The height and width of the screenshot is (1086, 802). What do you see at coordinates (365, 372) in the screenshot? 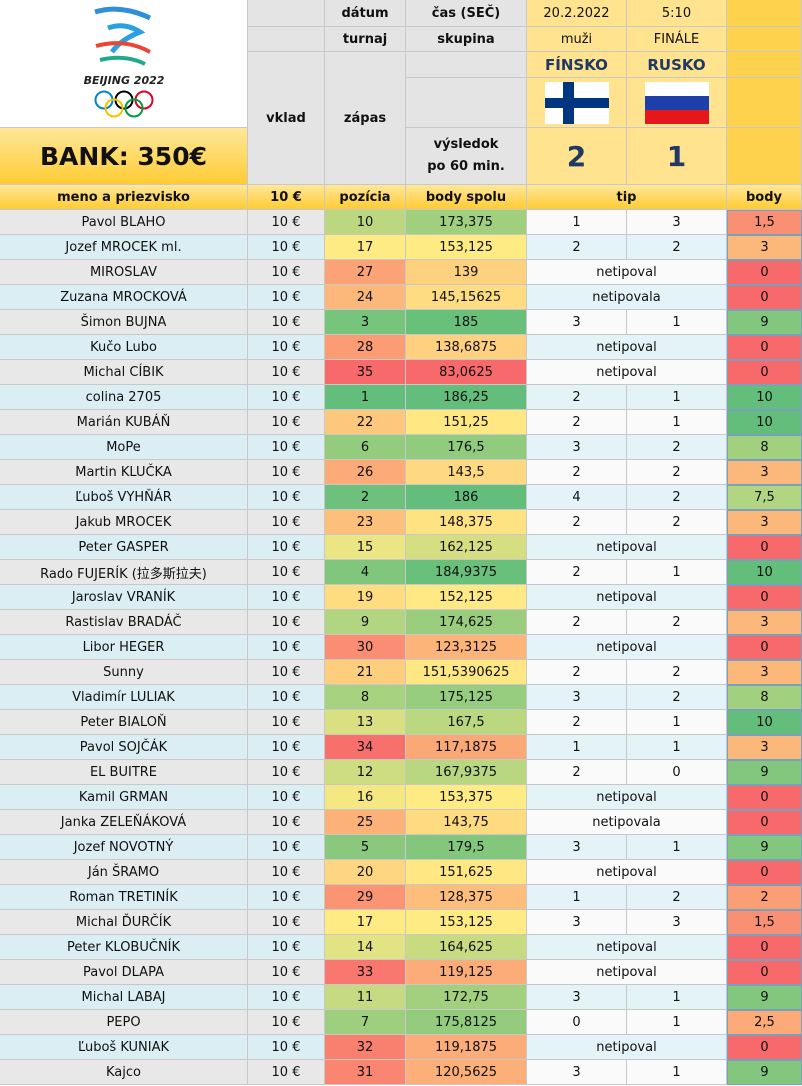
I see `position: 35` at bounding box center [365, 372].